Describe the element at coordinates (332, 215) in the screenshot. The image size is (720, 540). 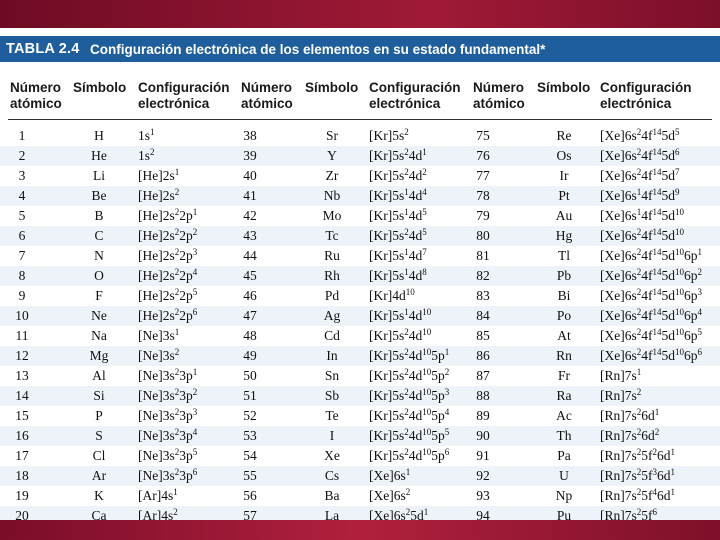
I see `element-symbol-cell: Mo` at that location.